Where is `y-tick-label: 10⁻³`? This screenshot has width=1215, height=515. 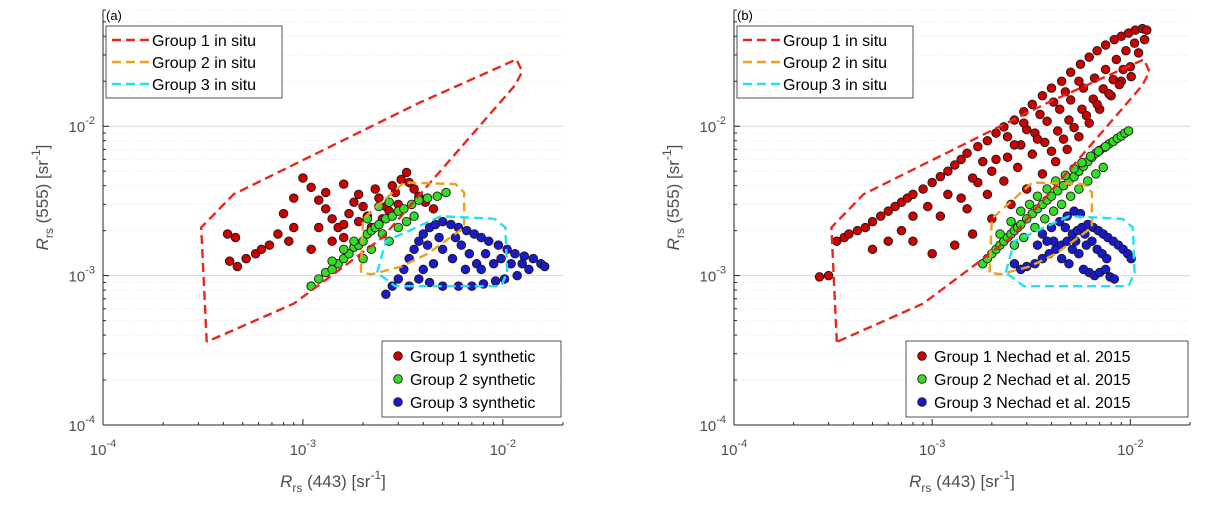
y-tick-label: 10⁻³ is located at coordinates (82, 275).